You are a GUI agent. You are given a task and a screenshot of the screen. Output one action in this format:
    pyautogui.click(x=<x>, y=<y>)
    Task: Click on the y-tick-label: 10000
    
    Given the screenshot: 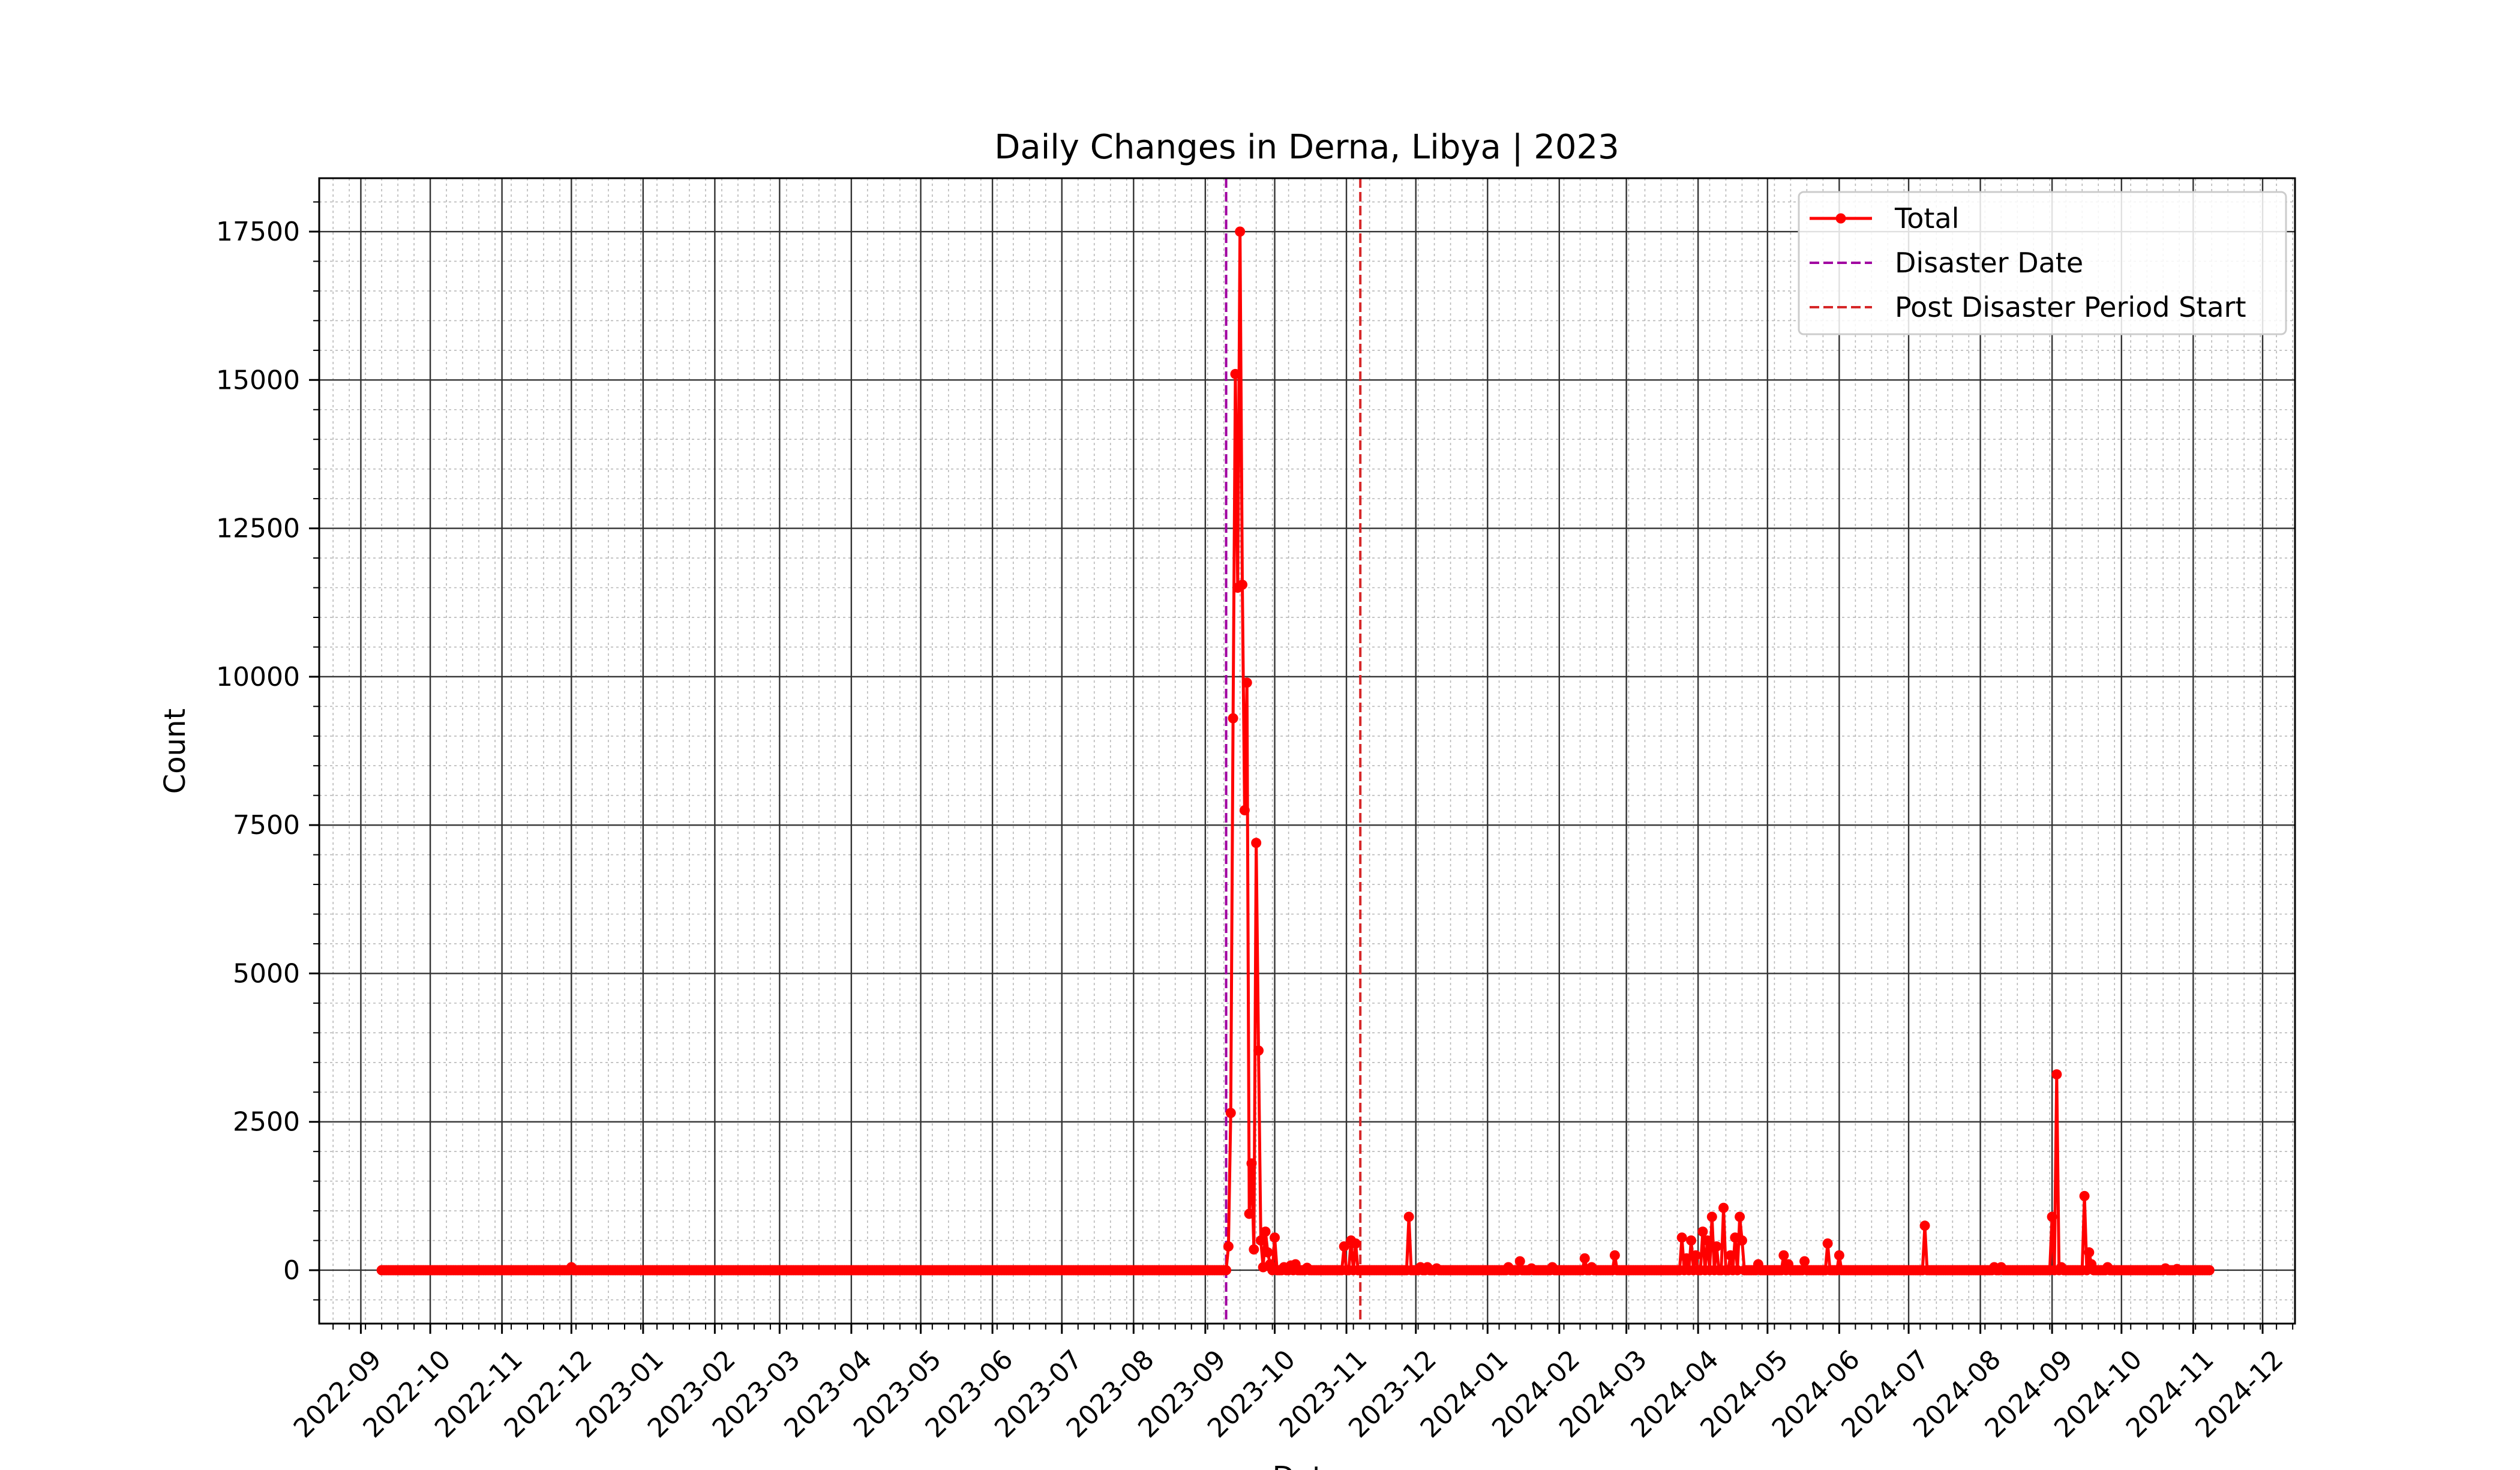 What is the action you would take?
    pyautogui.click(x=258, y=677)
    